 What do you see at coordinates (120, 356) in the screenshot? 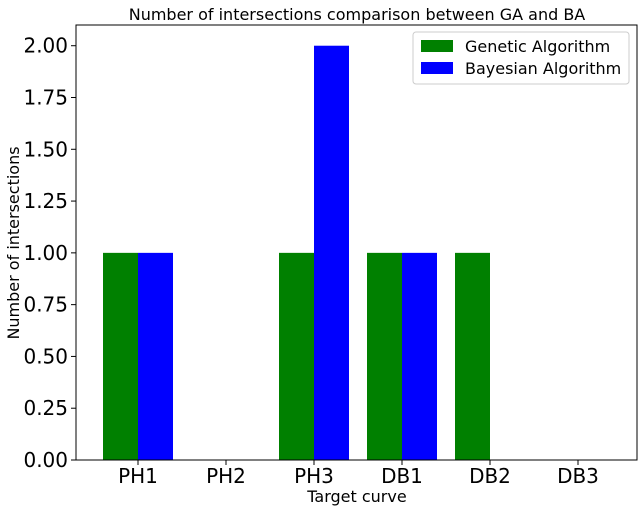
I see `bar-ph1-genetic` at bounding box center [120, 356].